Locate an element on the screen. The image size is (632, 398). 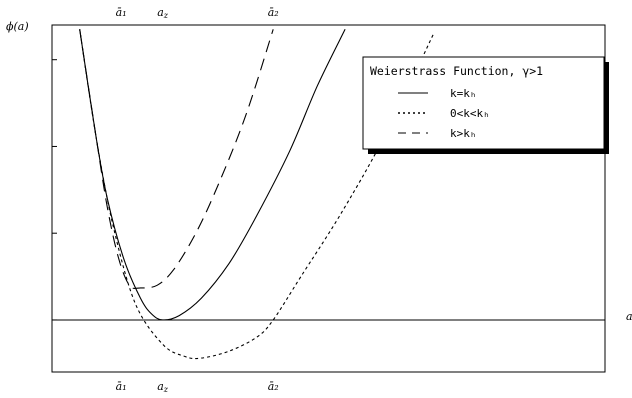
y-axis-ticks is located at coordinates (54, 190).